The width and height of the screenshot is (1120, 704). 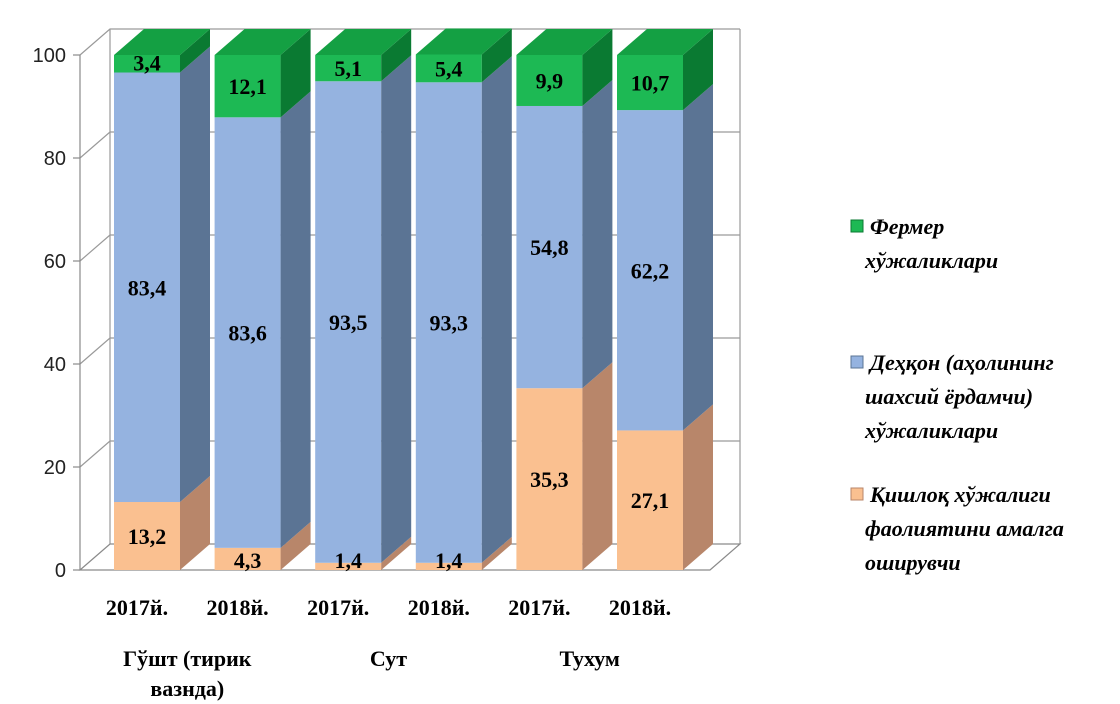 I want to click on data-label: 4,3, so click(x=248, y=560).